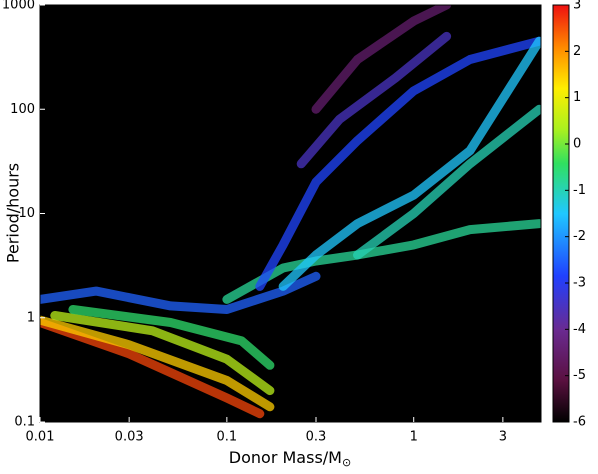 This screenshot has width=598, height=474. I want to click on x-axis-label: Donor Mass/M⊙, so click(290, 459).